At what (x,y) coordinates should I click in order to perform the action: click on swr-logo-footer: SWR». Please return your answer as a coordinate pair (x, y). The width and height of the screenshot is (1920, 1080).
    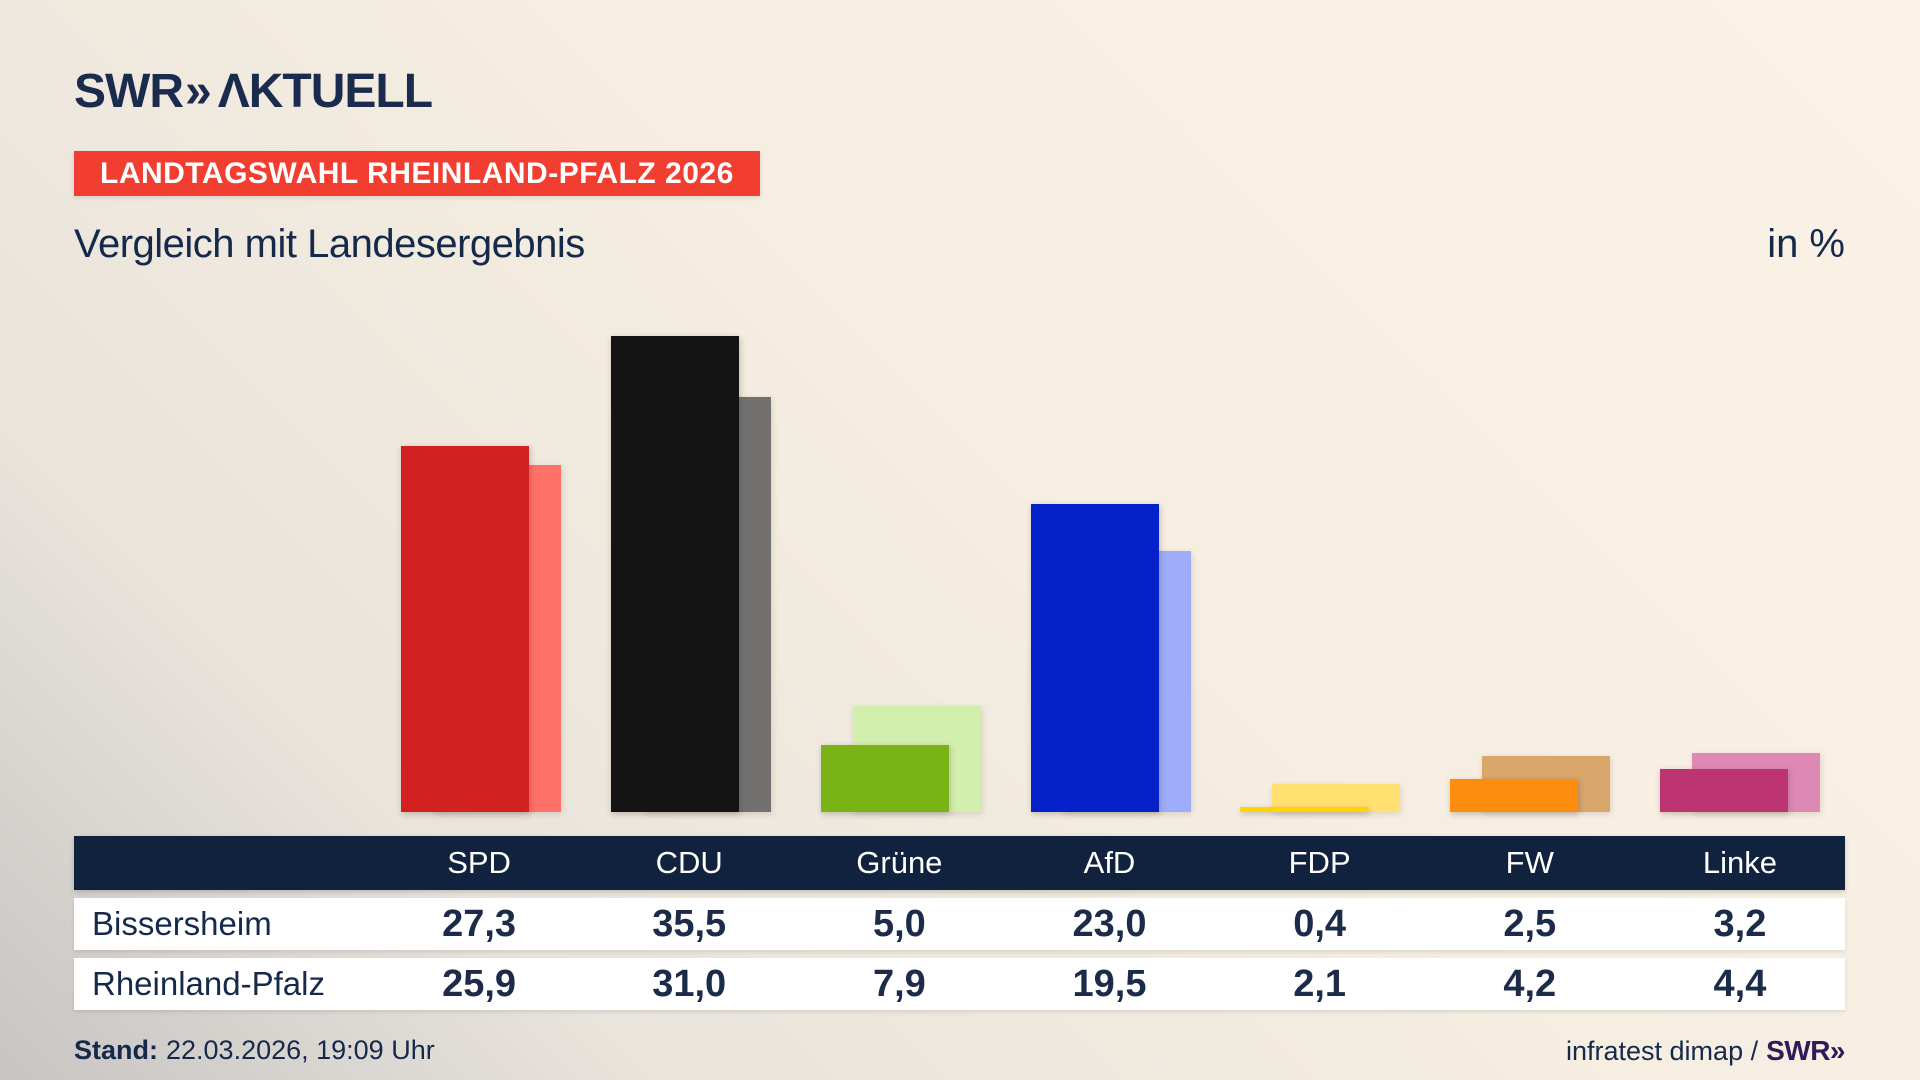
    Looking at the image, I should click on (1805, 1050).